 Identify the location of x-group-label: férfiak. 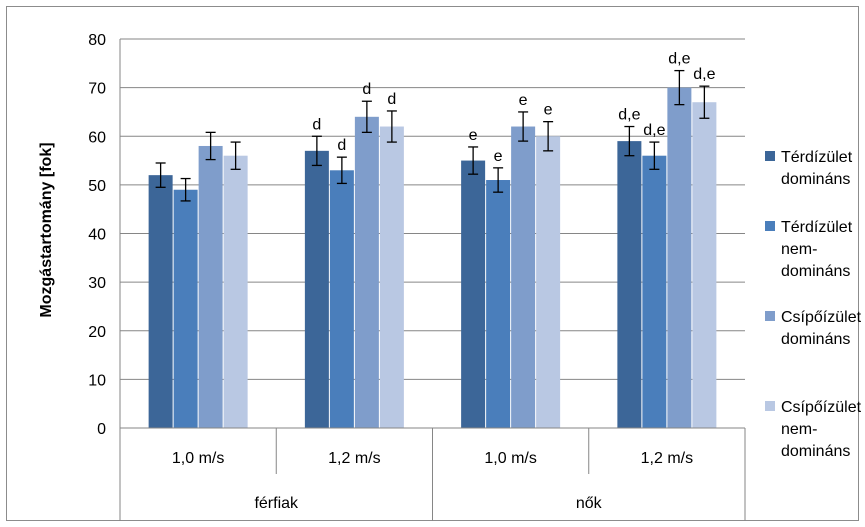
(276, 503).